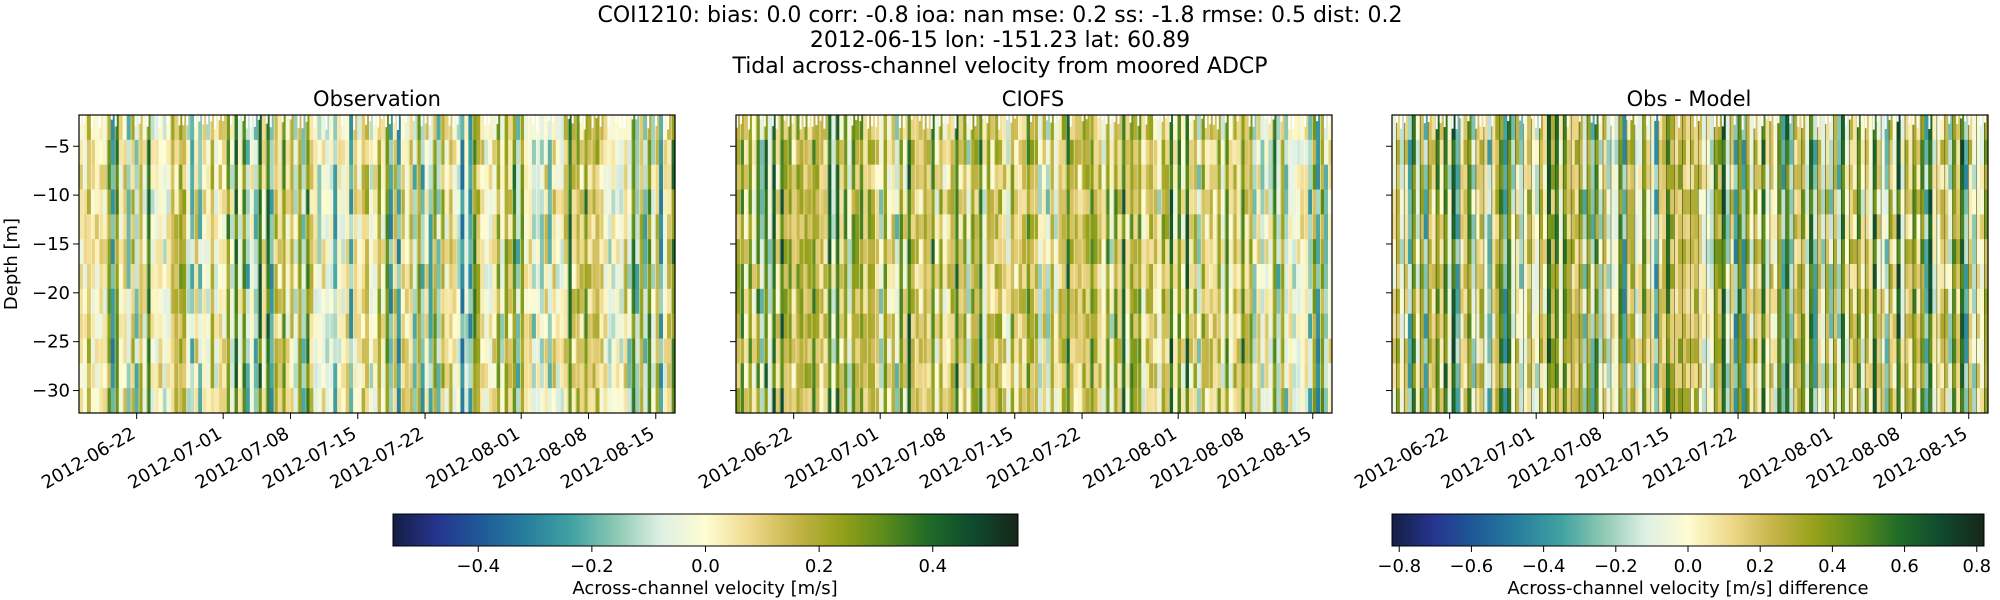 This screenshot has width=2000, height=600. I want to click on heatmap-missing, so click(207, 120).